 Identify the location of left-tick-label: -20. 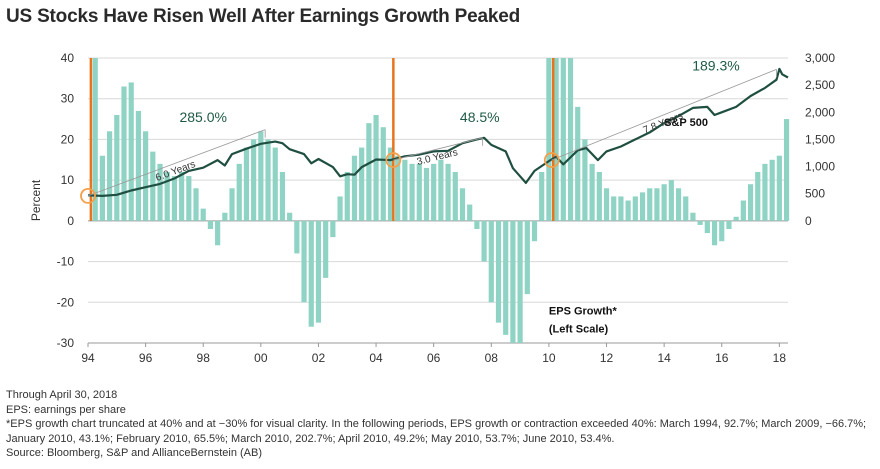
(66, 302).